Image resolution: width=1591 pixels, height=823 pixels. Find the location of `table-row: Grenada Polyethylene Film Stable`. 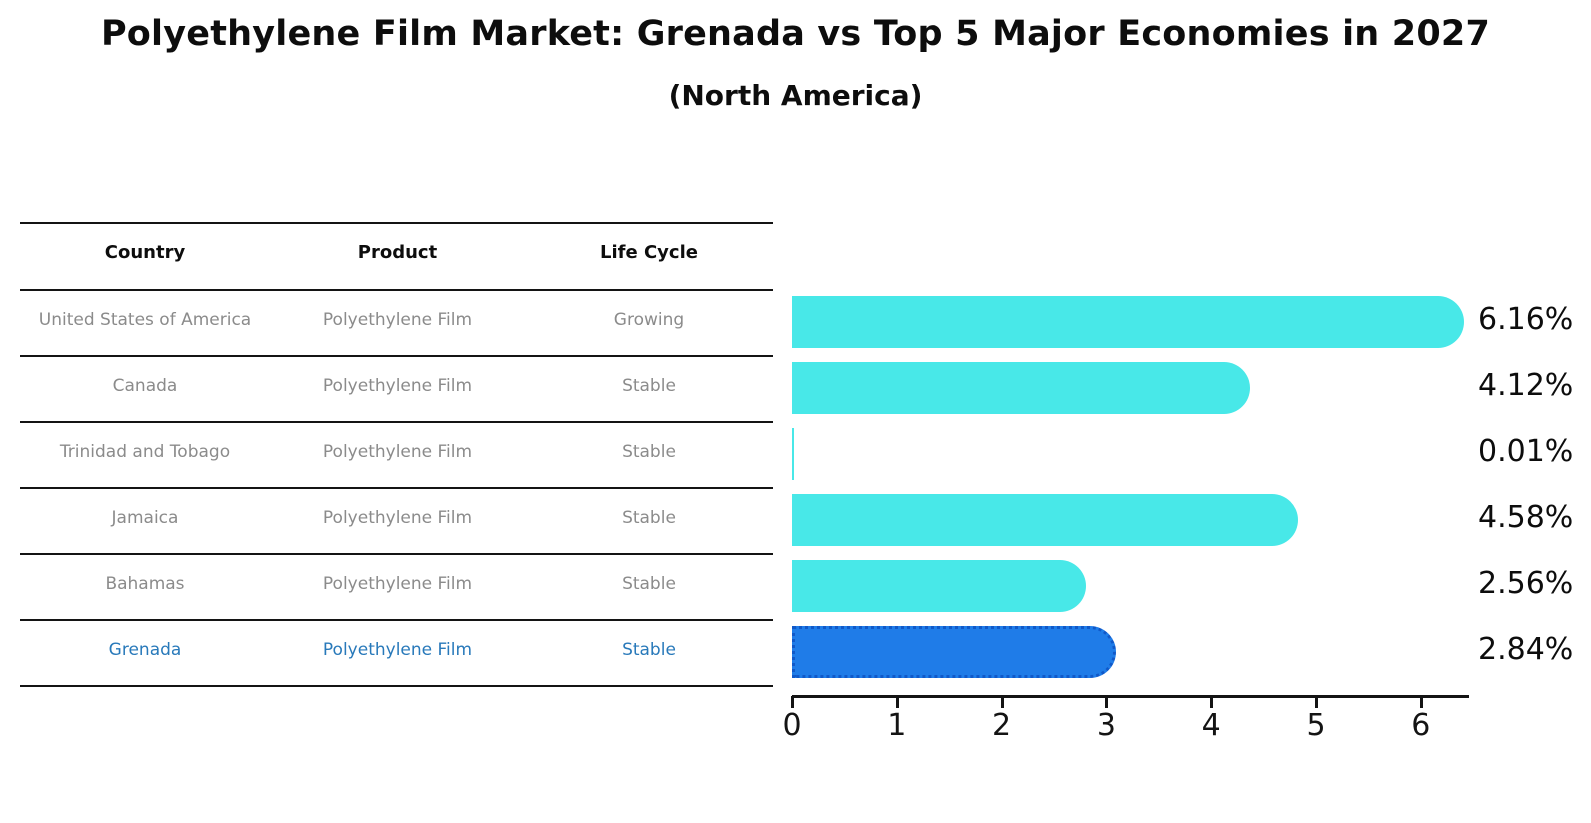

table-row: Grenada Polyethylene Film Stable is located at coordinates (386, 652).